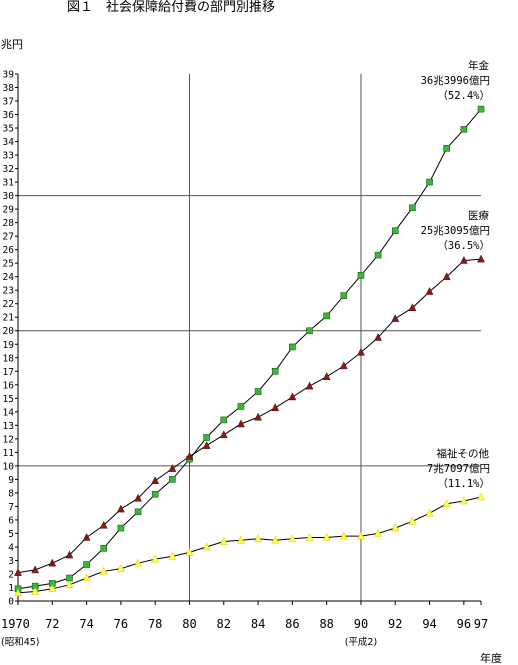 Image resolution: width=518 pixels, height=665 pixels. I want to click on point-2-1978, so click(155, 558).